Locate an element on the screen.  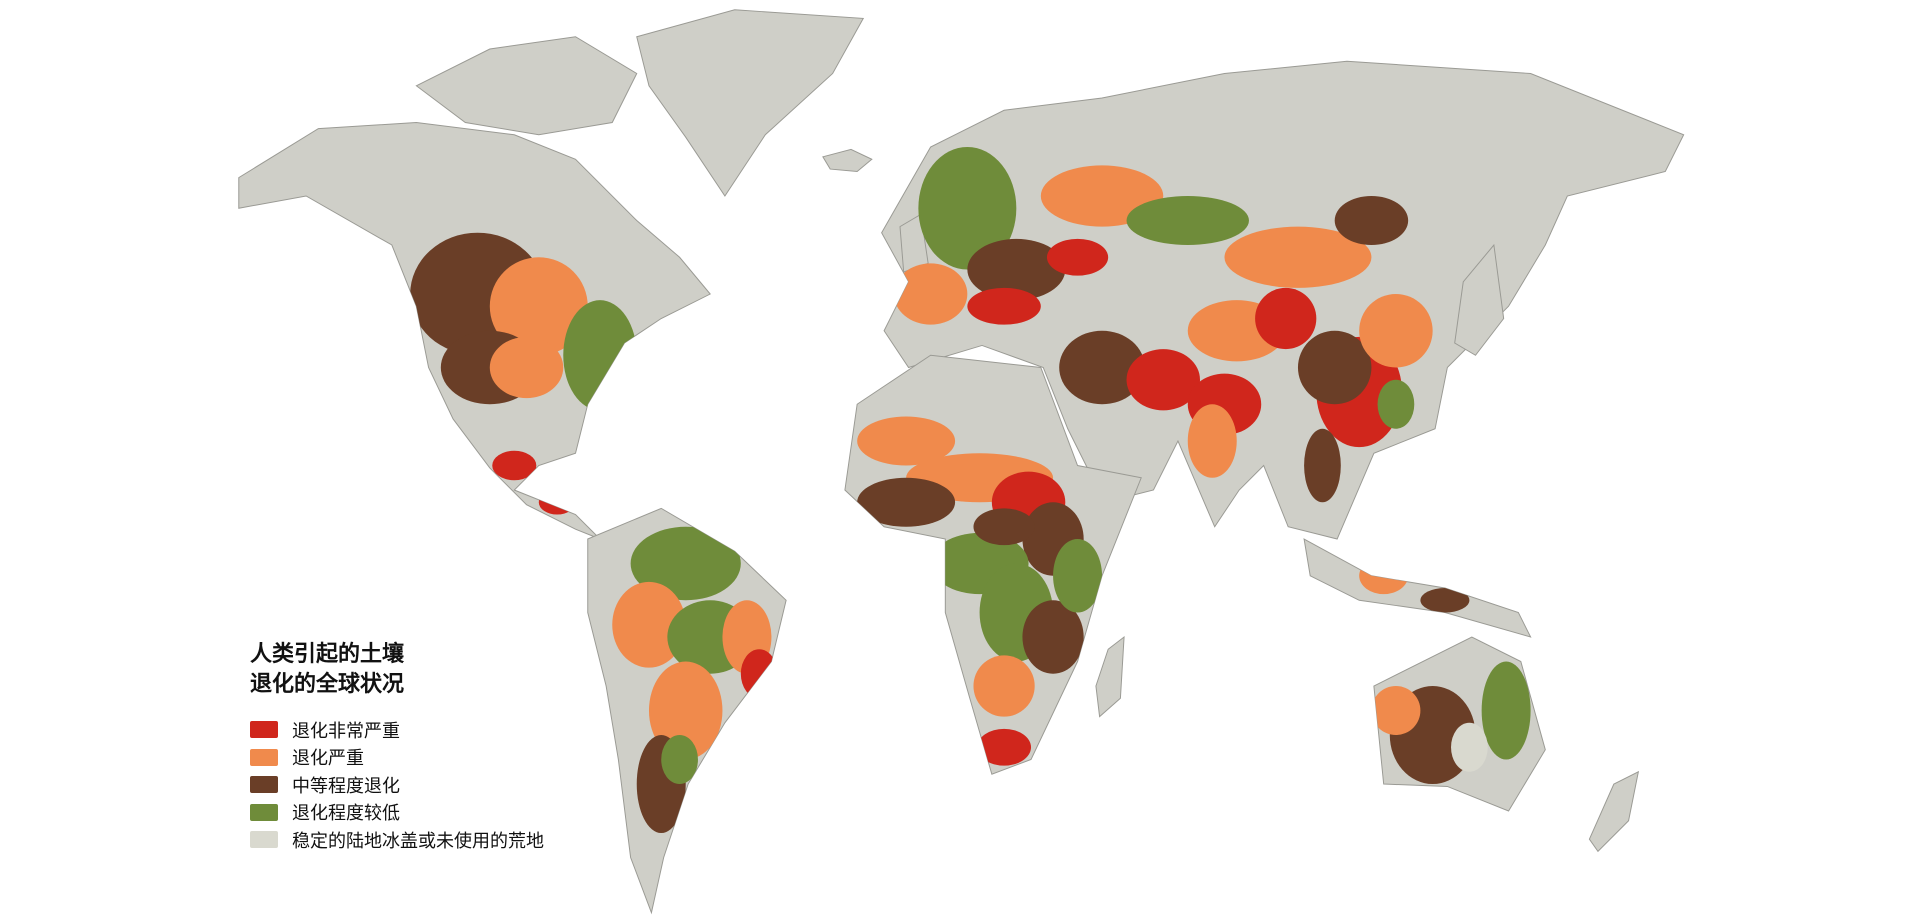
land-indonesia is located at coordinates (1417, 588).